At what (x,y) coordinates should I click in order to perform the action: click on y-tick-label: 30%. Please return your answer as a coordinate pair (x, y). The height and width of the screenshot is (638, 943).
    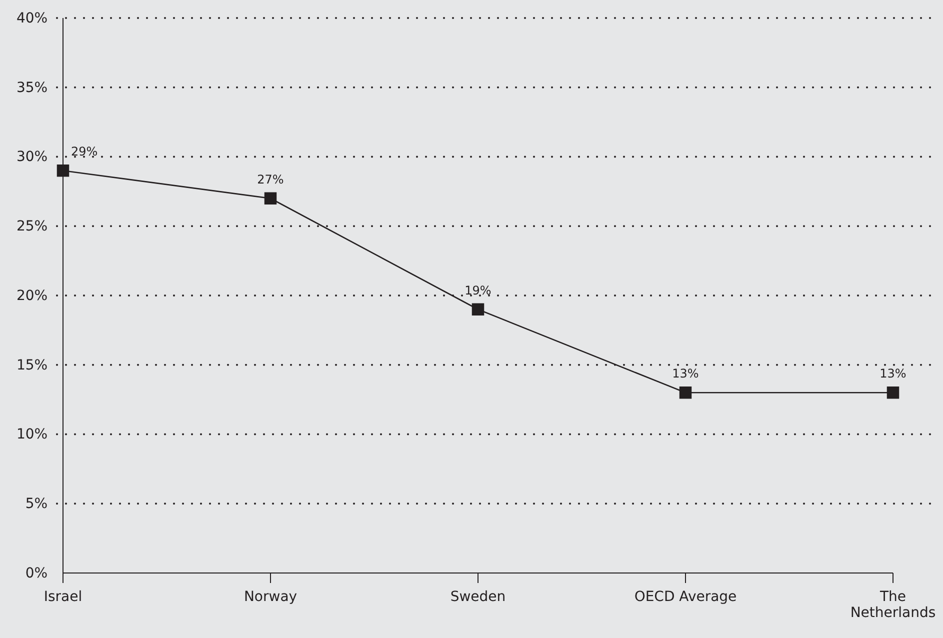
    Looking at the image, I should click on (32, 157).